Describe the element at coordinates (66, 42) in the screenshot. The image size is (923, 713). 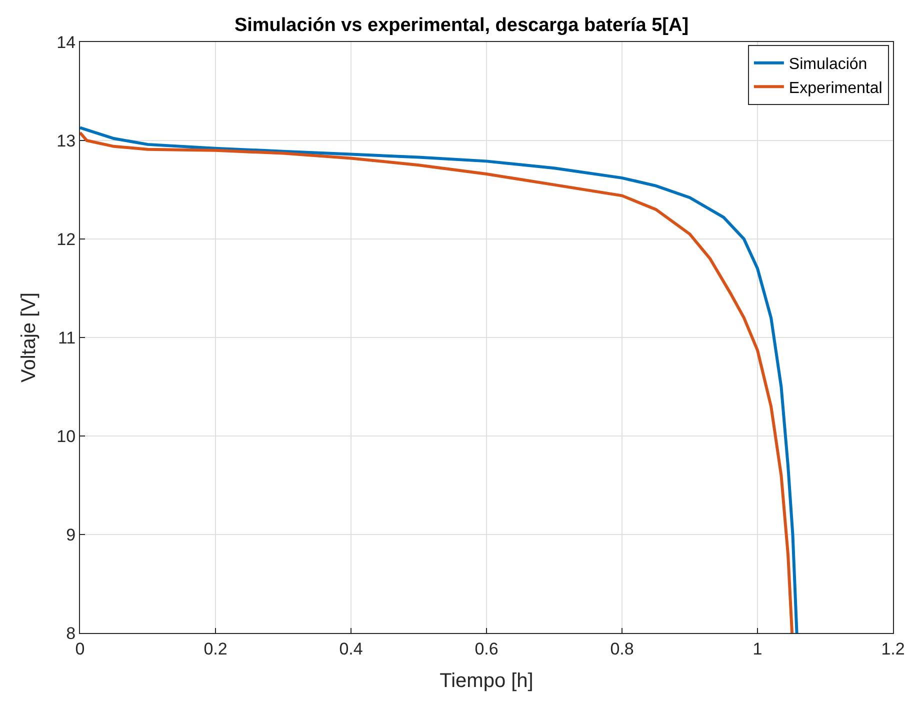
I see `y-tick-label: 14` at that location.